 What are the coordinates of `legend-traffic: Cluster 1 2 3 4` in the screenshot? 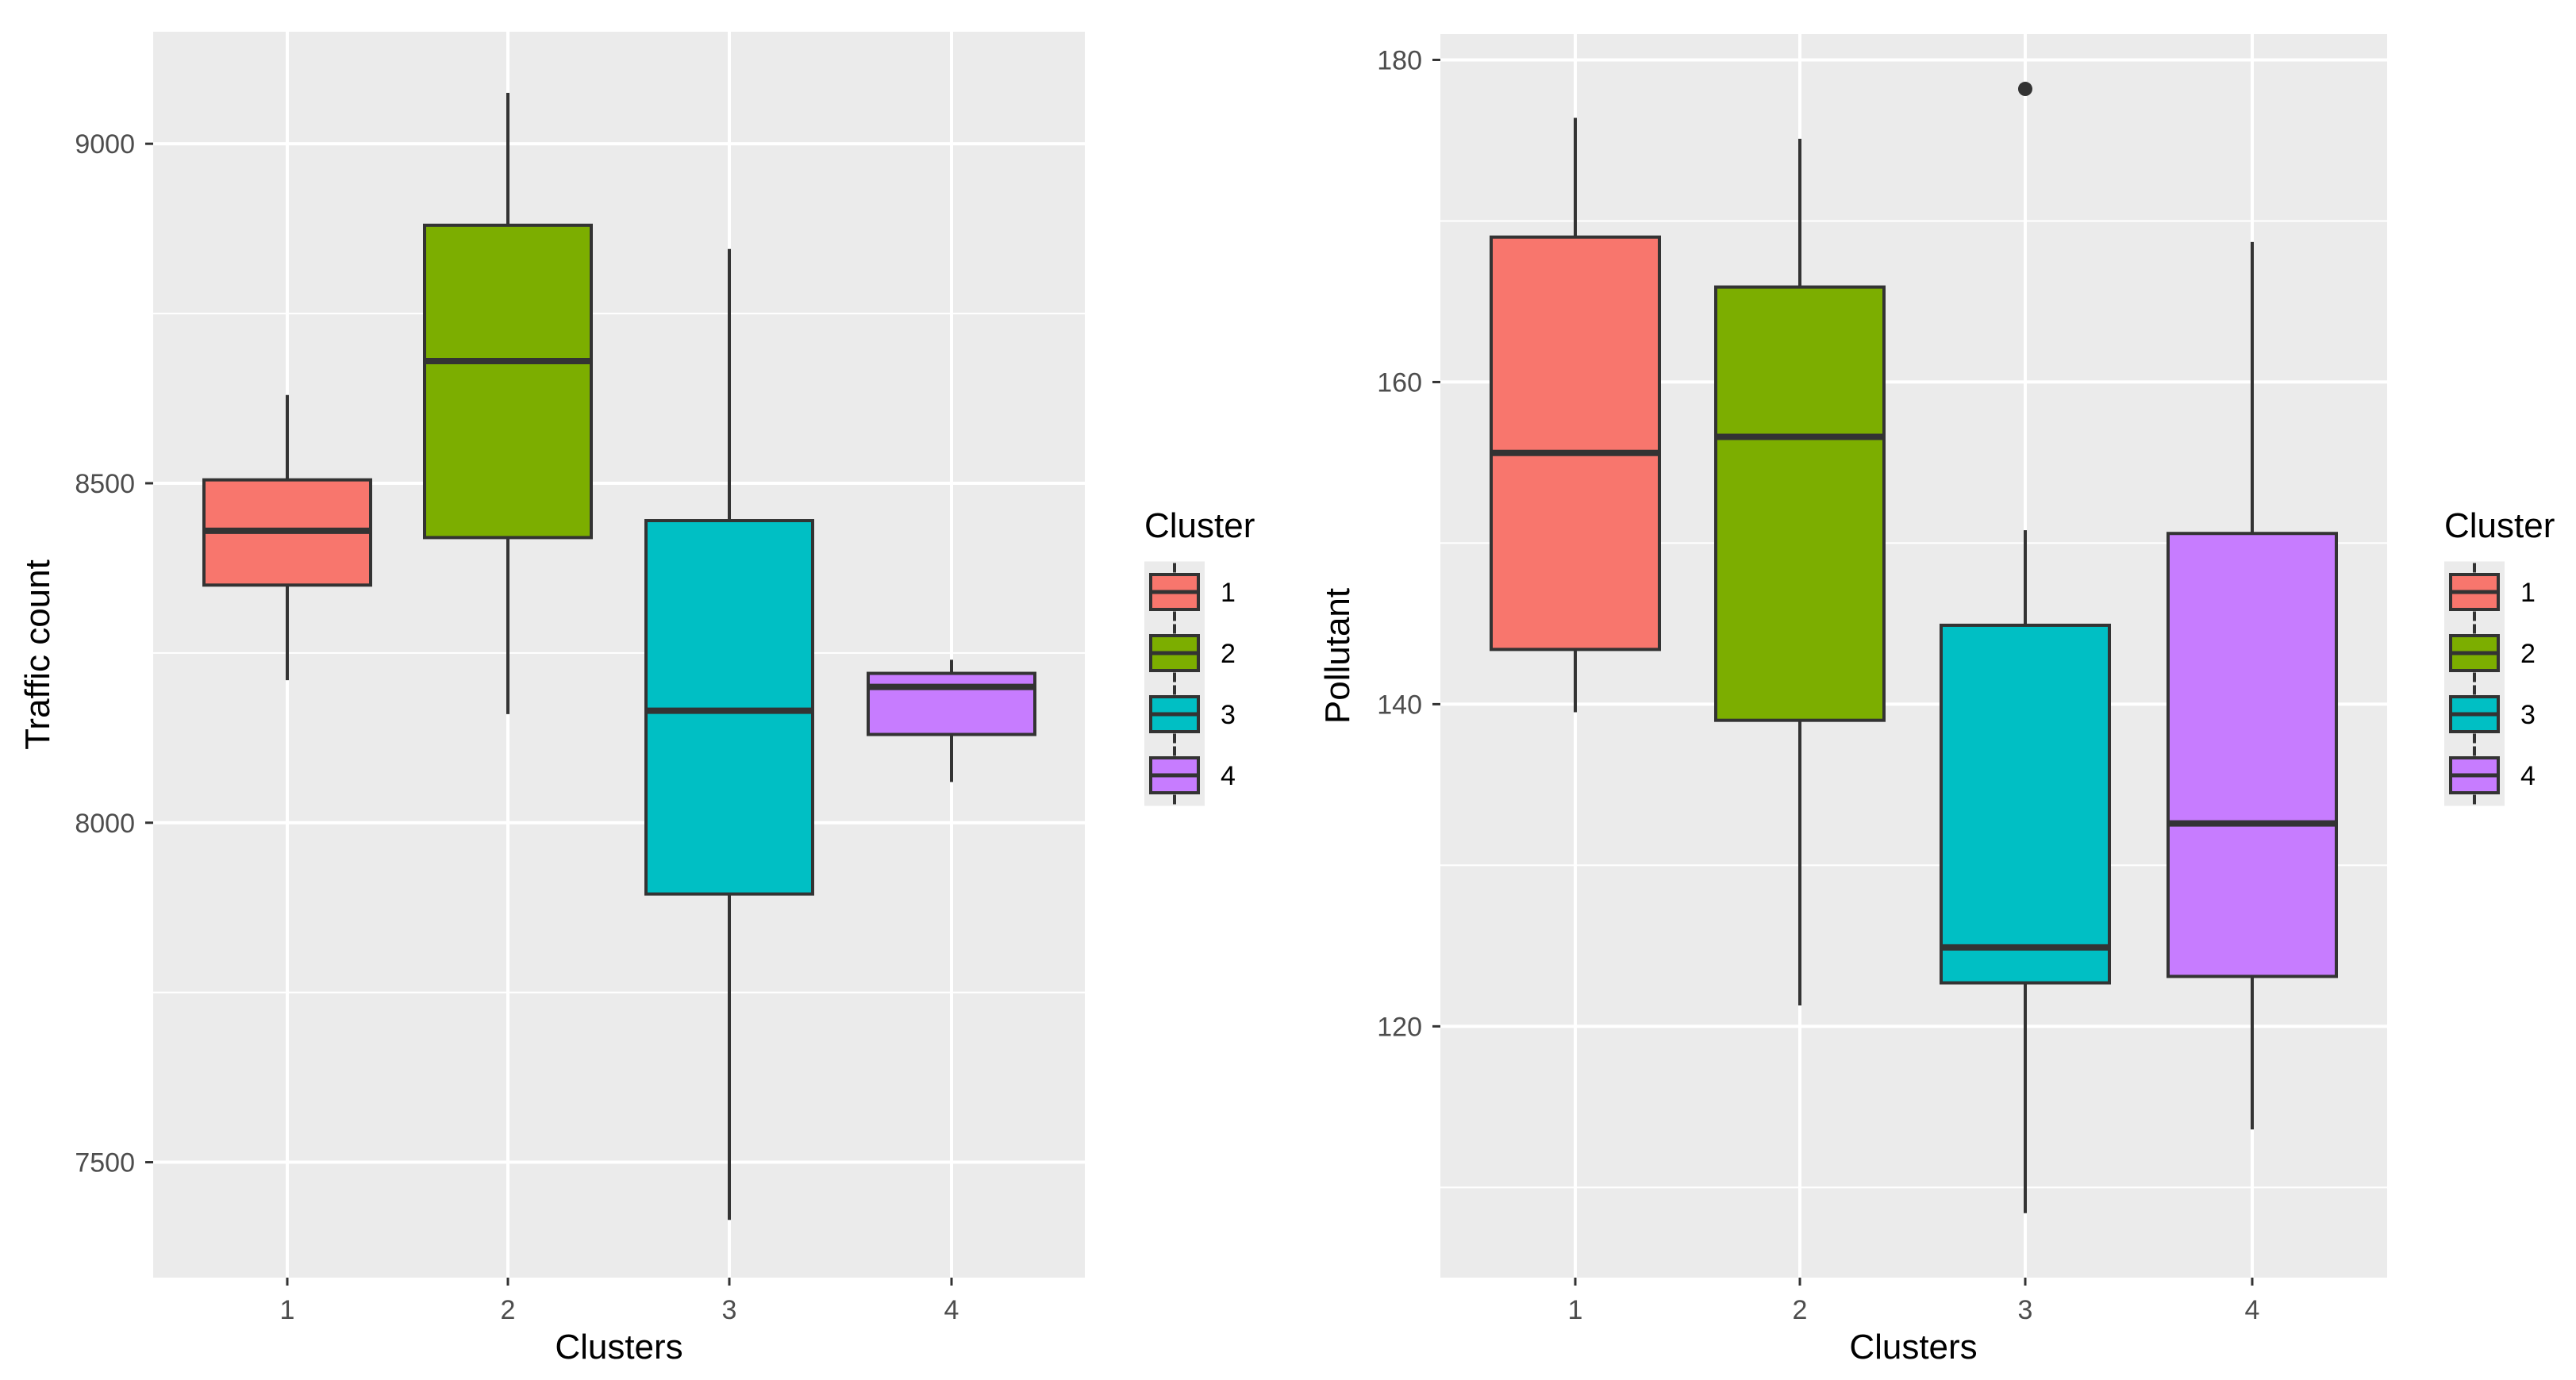 It's located at (1199, 656).